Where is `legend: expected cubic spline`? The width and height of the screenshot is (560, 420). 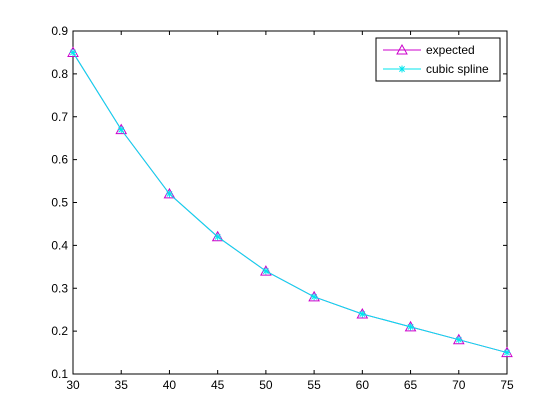 legend: expected cubic spline is located at coordinates (438, 59).